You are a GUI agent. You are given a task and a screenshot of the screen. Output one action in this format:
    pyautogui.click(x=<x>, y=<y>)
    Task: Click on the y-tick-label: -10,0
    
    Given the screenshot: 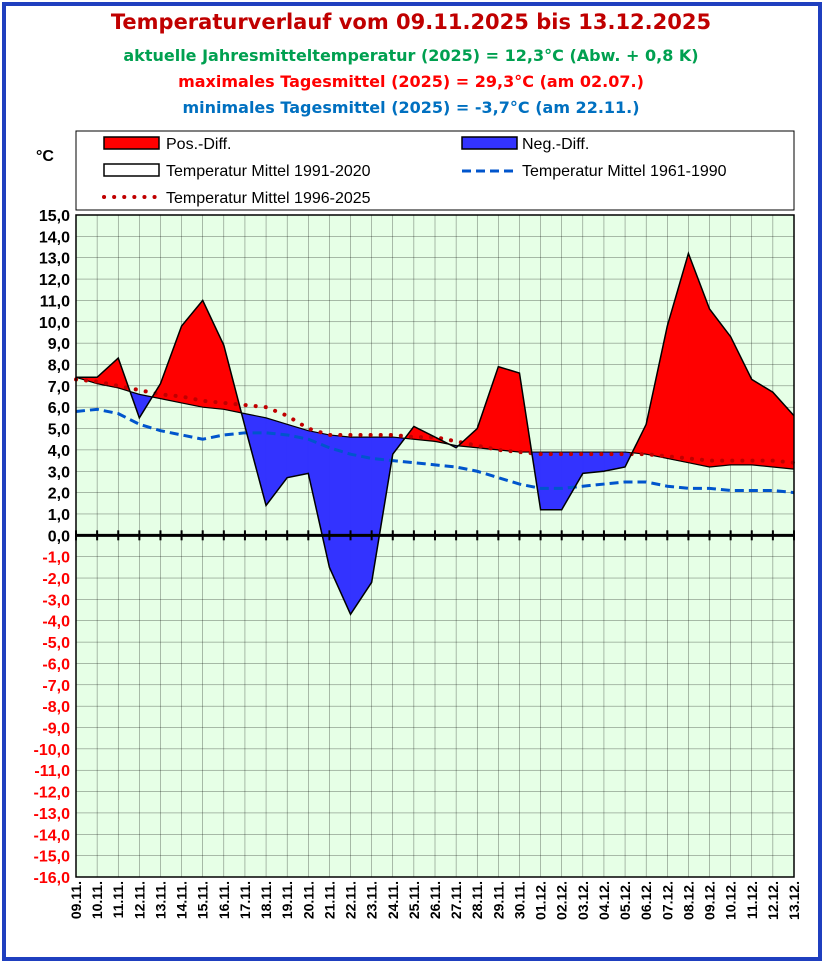 What is the action you would take?
    pyautogui.click(x=52, y=750)
    